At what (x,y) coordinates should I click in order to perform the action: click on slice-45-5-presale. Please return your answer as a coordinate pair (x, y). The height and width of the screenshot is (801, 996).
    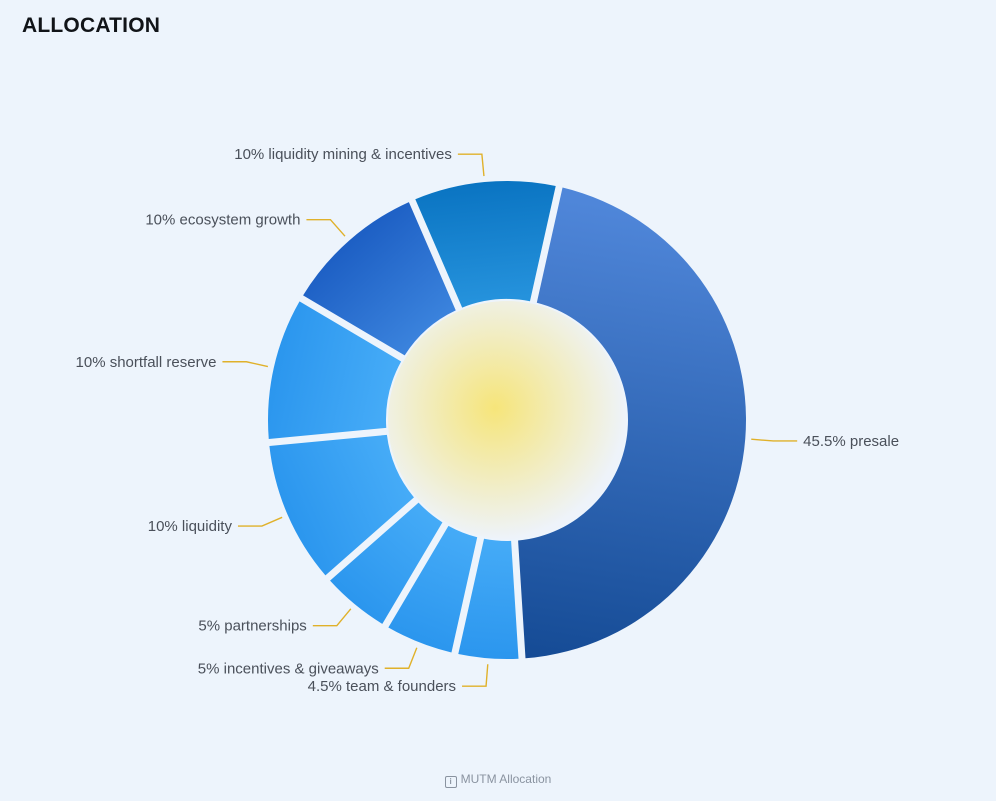
    Looking at the image, I should click on (632, 423).